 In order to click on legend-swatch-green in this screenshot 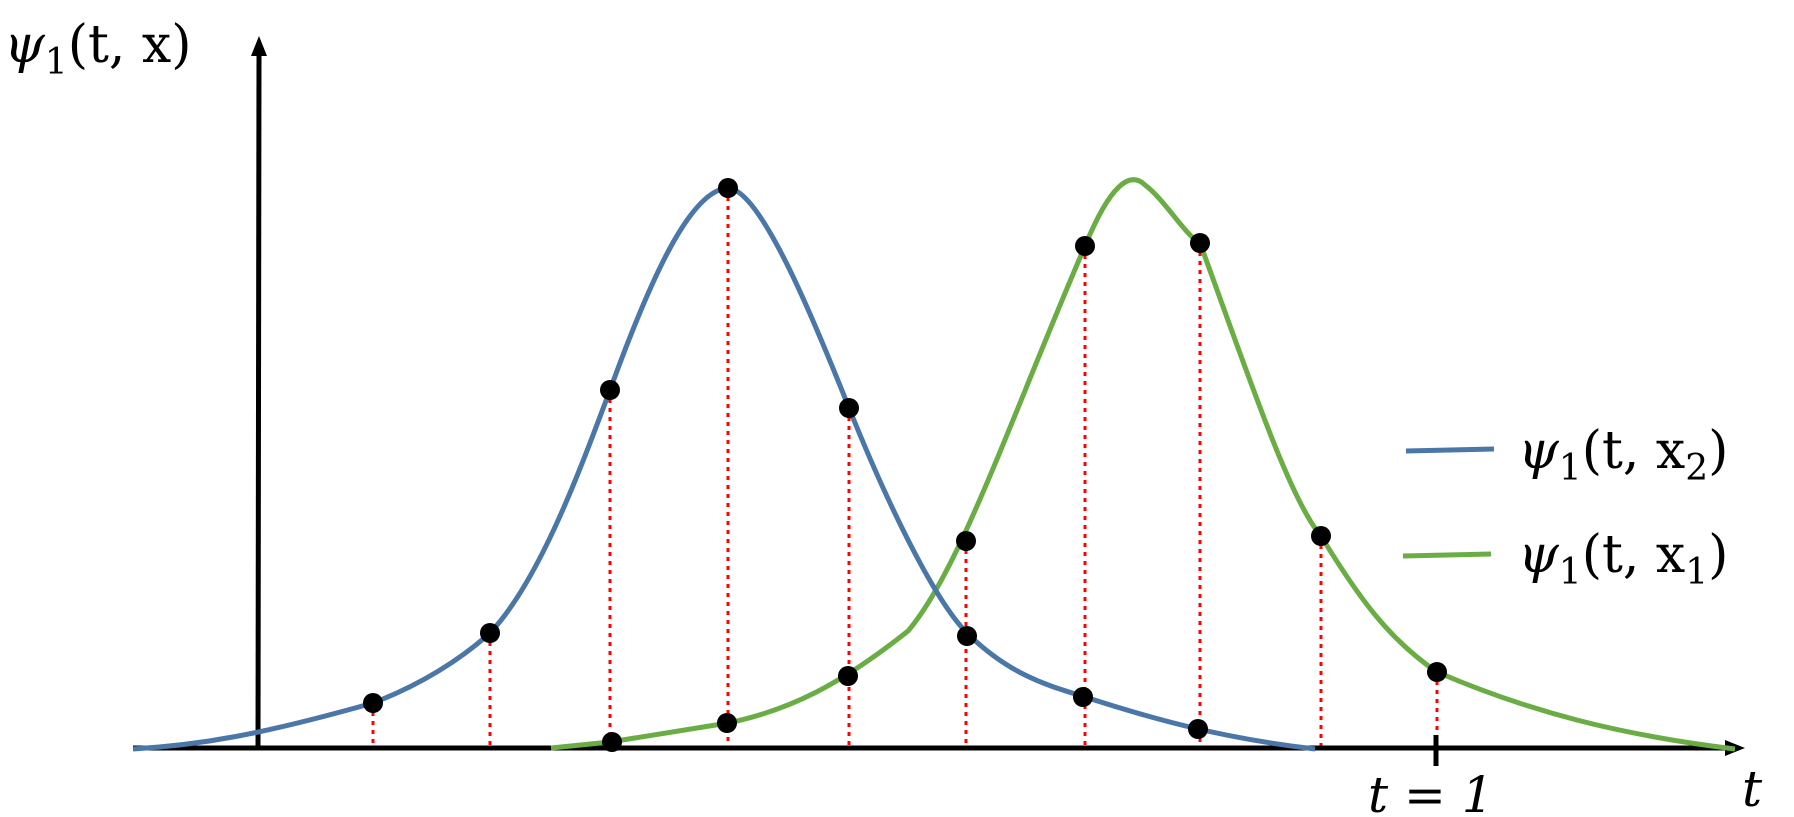, I will do `click(1447, 555)`.